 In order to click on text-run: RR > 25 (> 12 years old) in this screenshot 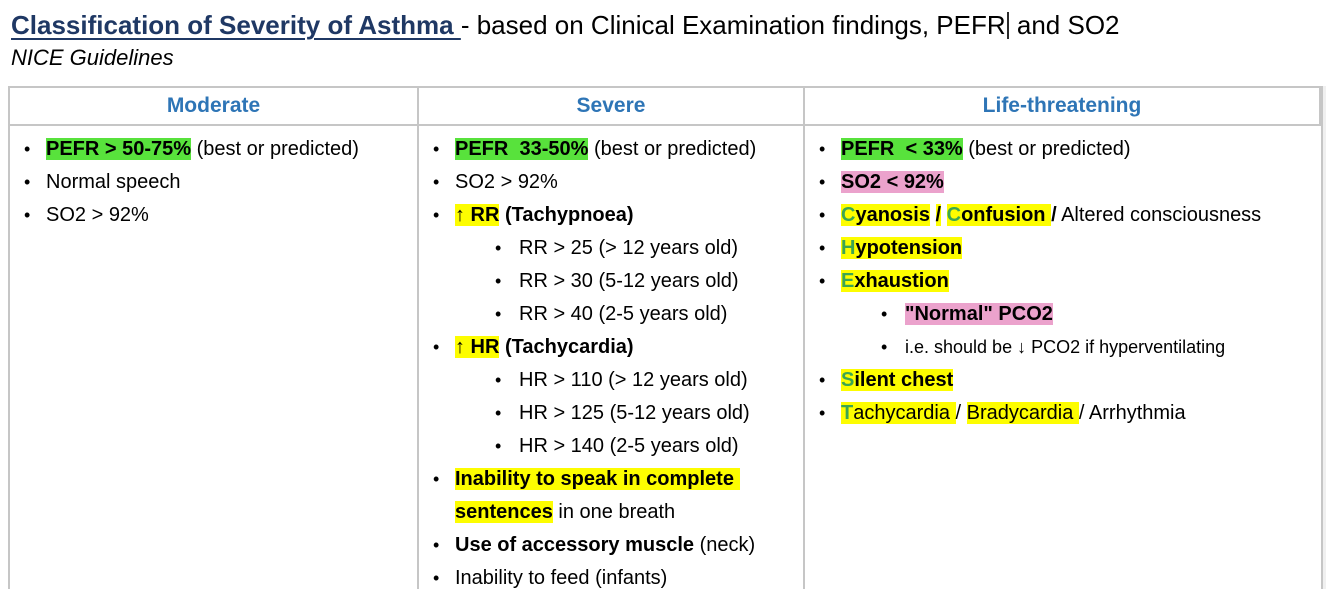, I will do `click(628, 248)`.